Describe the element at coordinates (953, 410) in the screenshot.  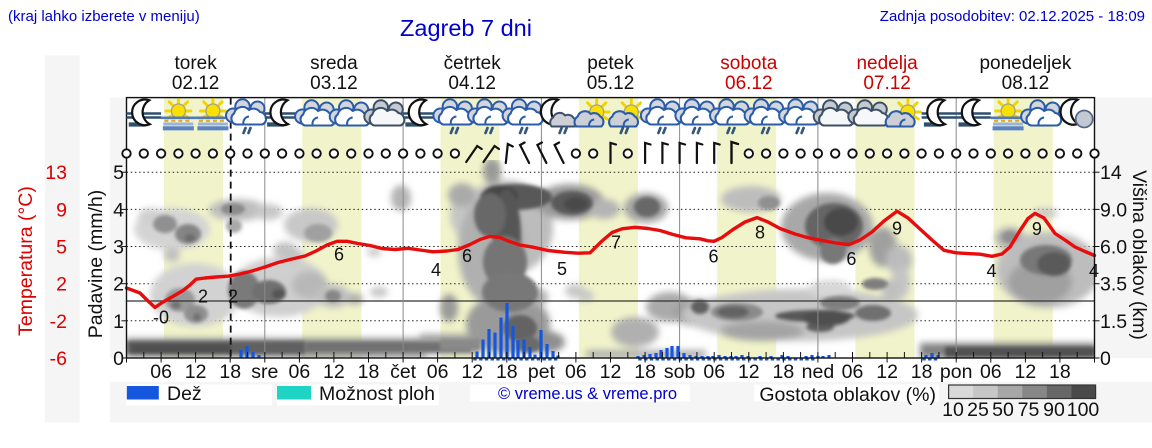
I see `svg-text: 10` at that location.